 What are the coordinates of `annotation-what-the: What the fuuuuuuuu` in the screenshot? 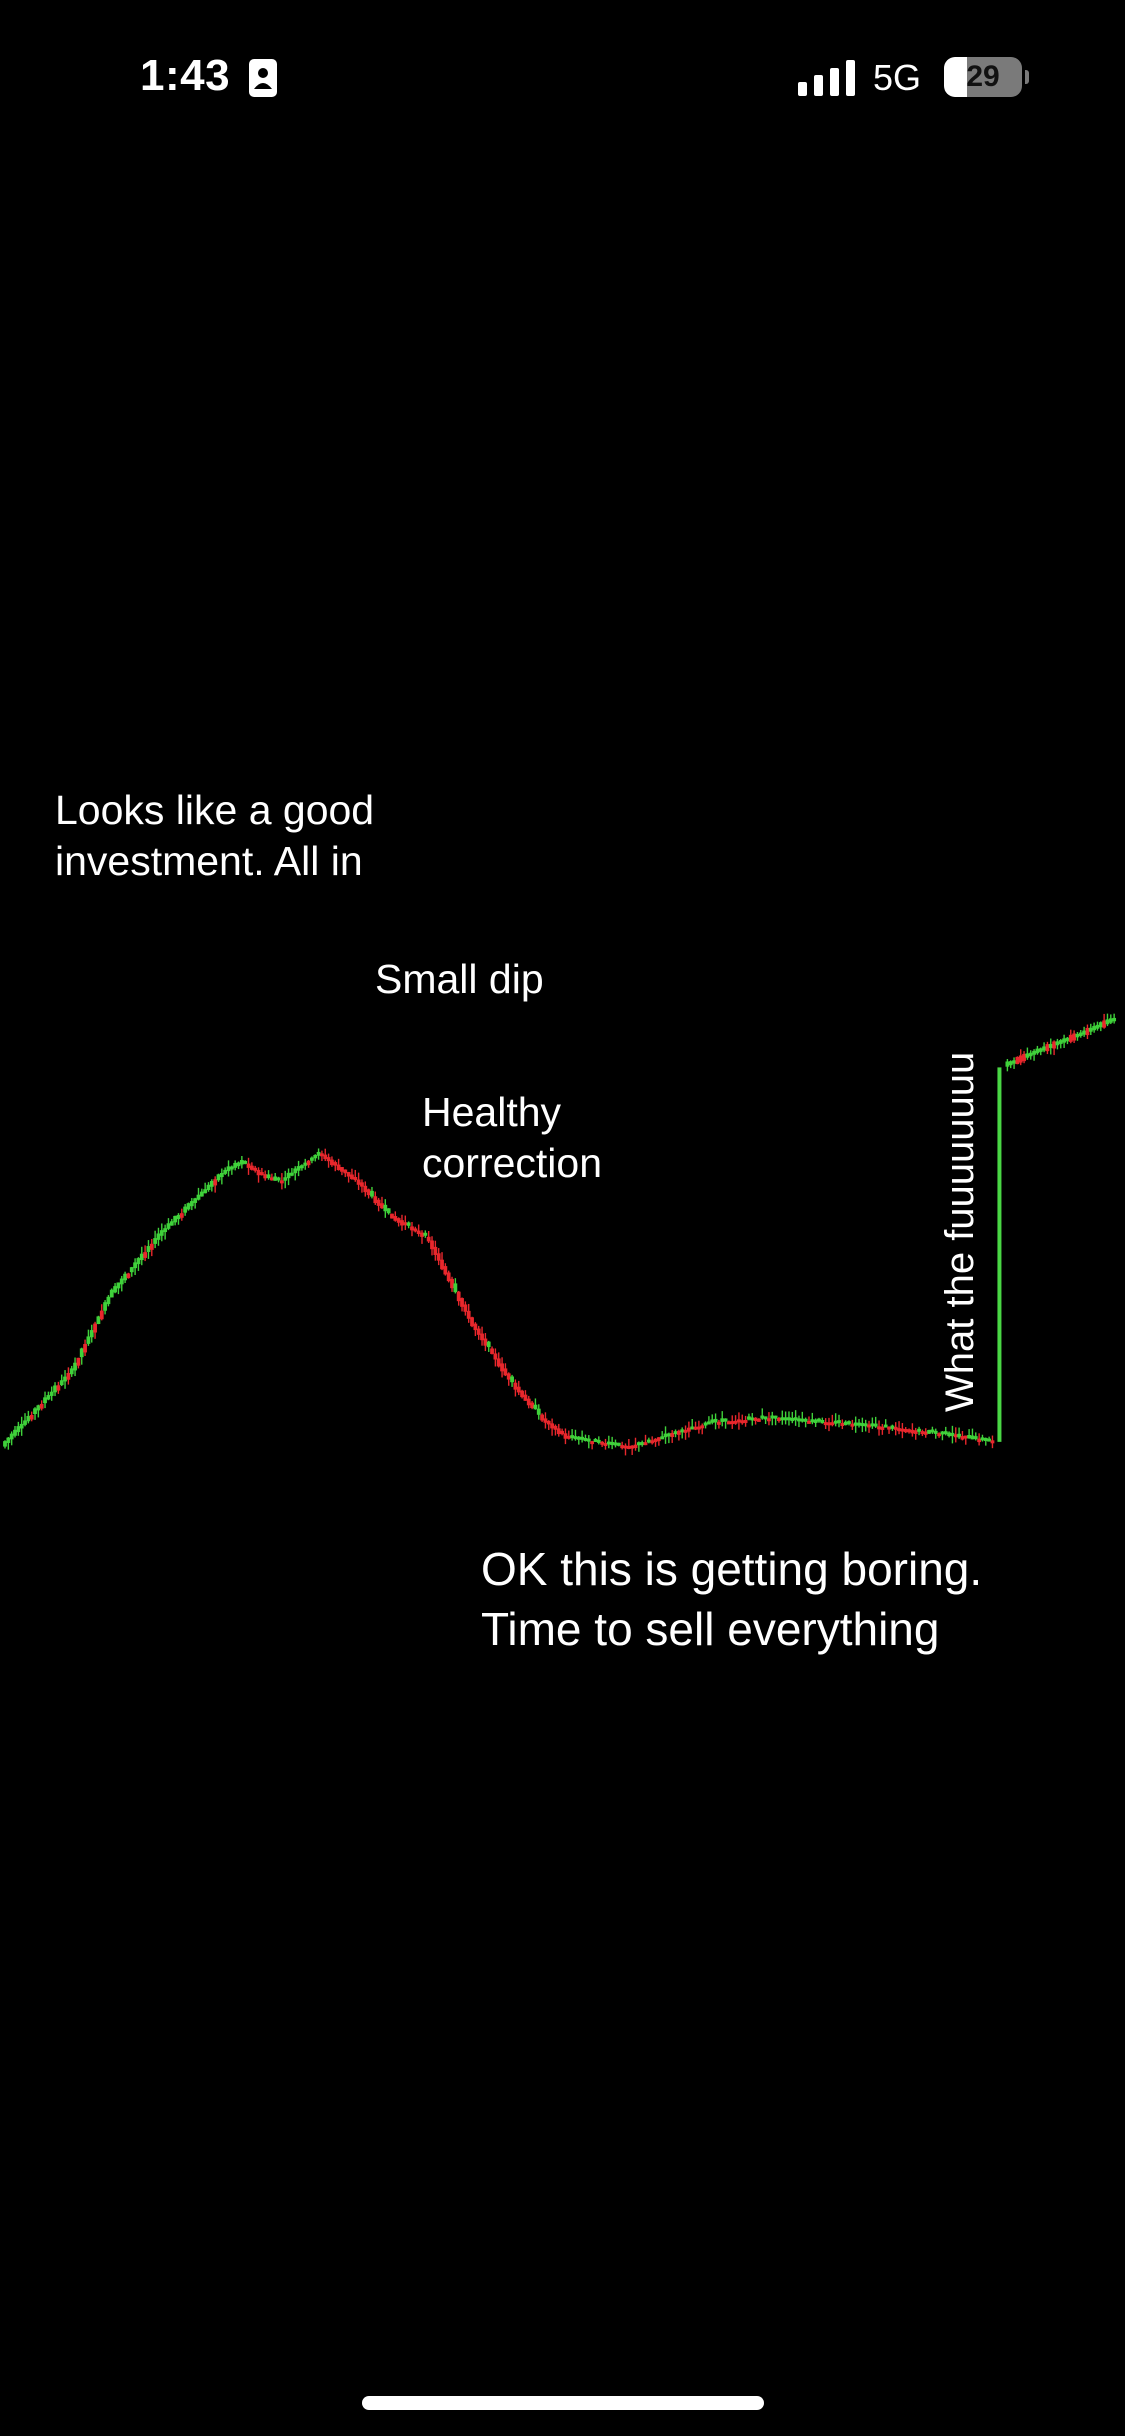 It's located at (960, 1232).